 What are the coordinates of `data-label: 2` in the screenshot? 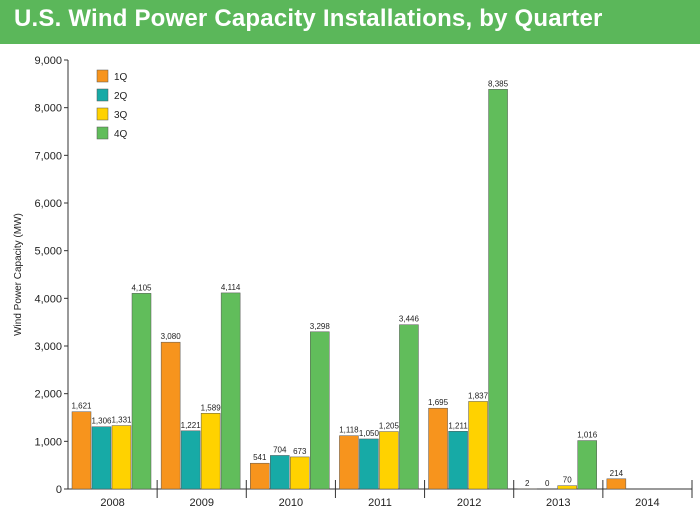 It's located at (527, 483).